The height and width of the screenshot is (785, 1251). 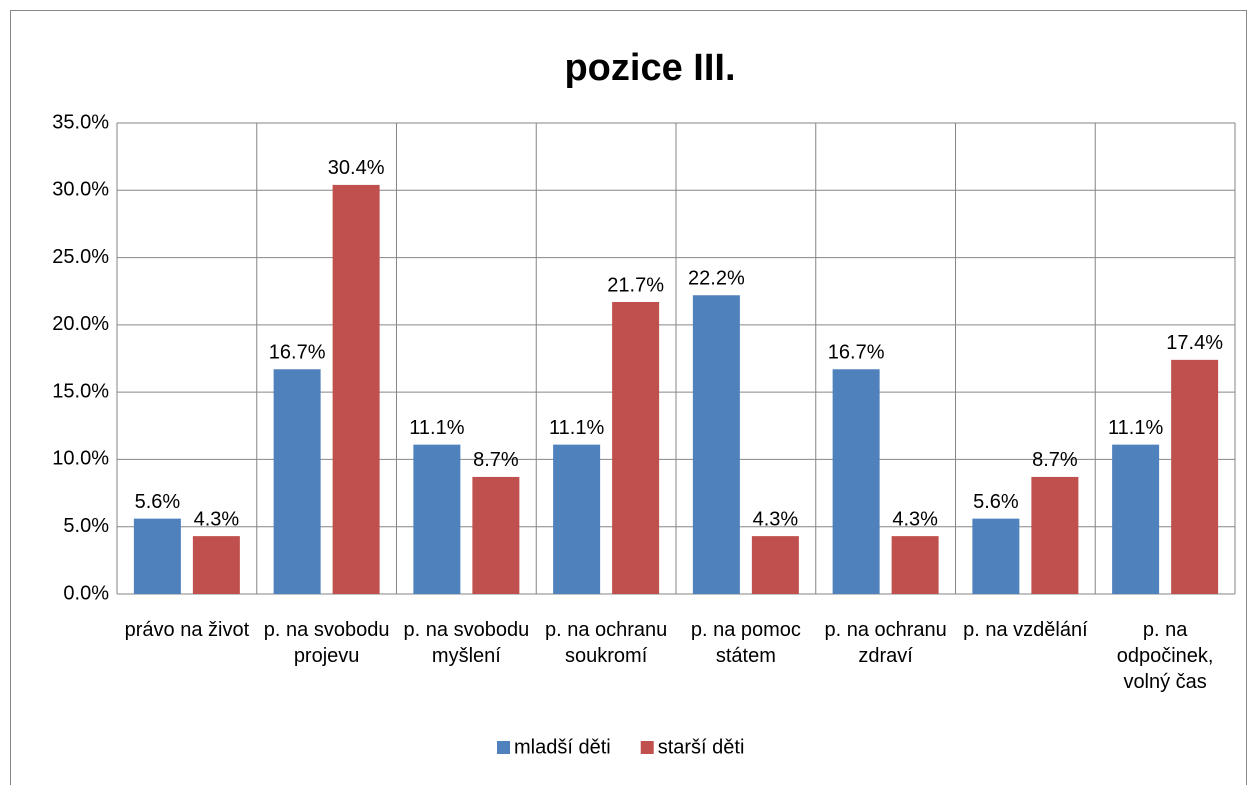 What do you see at coordinates (80, 190) in the screenshot?
I see `y-tick-label: 30.0%` at bounding box center [80, 190].